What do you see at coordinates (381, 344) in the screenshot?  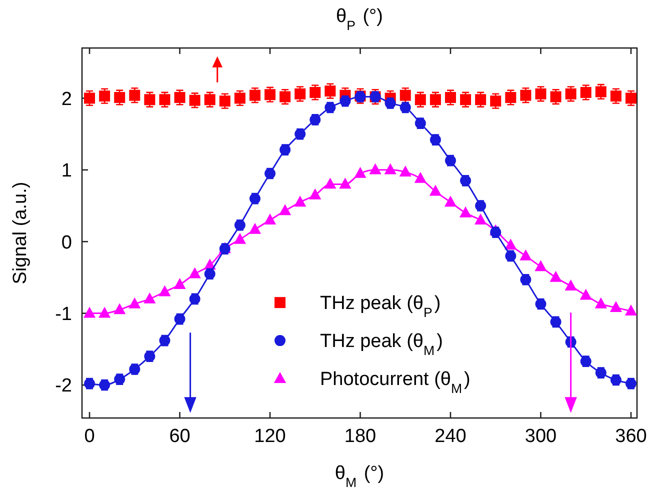 I see `legend-label: THz peak (θ$_{M}$)` at bounding box center [381, 344].